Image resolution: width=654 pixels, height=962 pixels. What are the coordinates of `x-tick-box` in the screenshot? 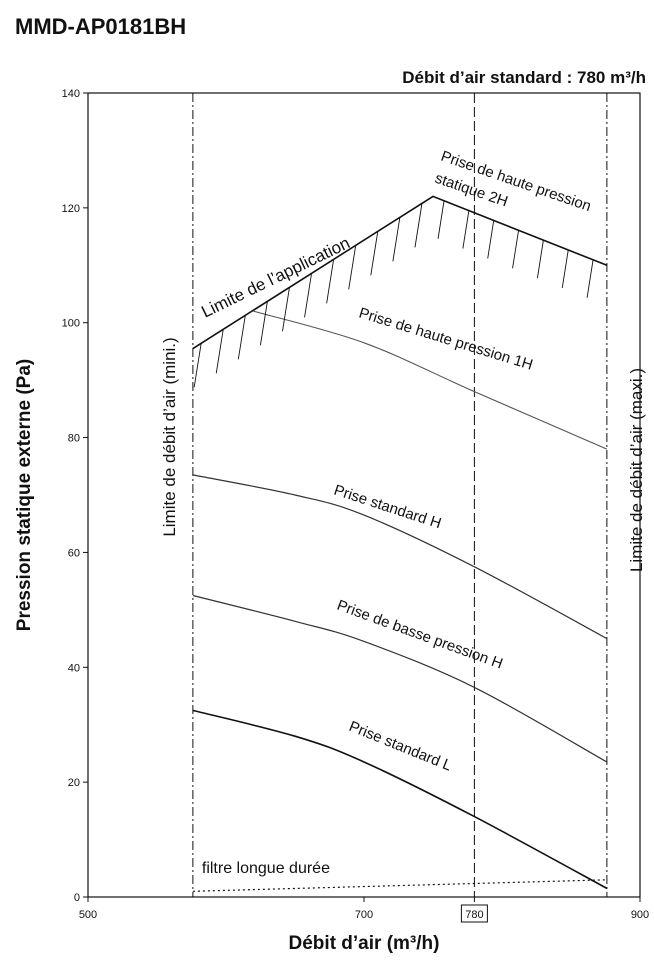 It's located at (474, 913).